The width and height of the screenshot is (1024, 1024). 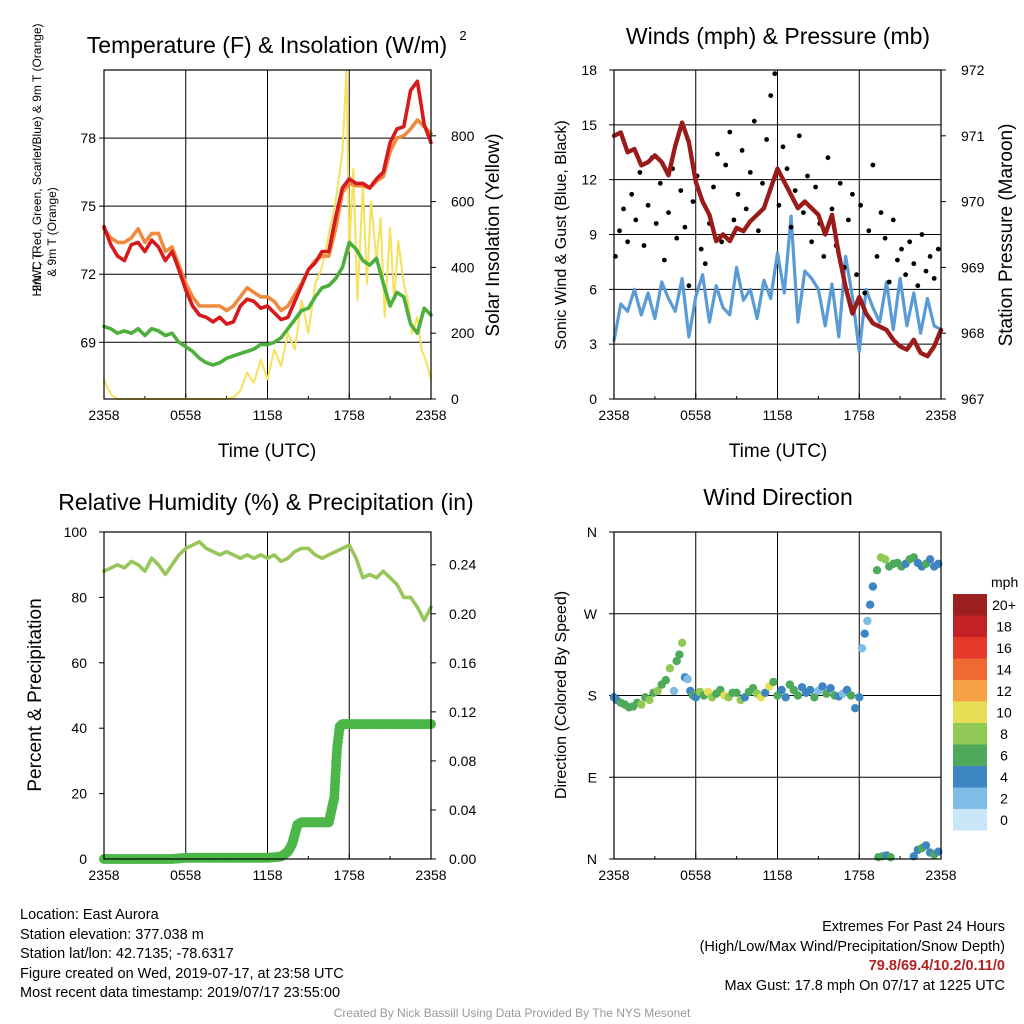 What do you see at coordinates (1004, 756) in the screenshot?
I see `legend-label-7: 6` at bounding box center [1004, 756].